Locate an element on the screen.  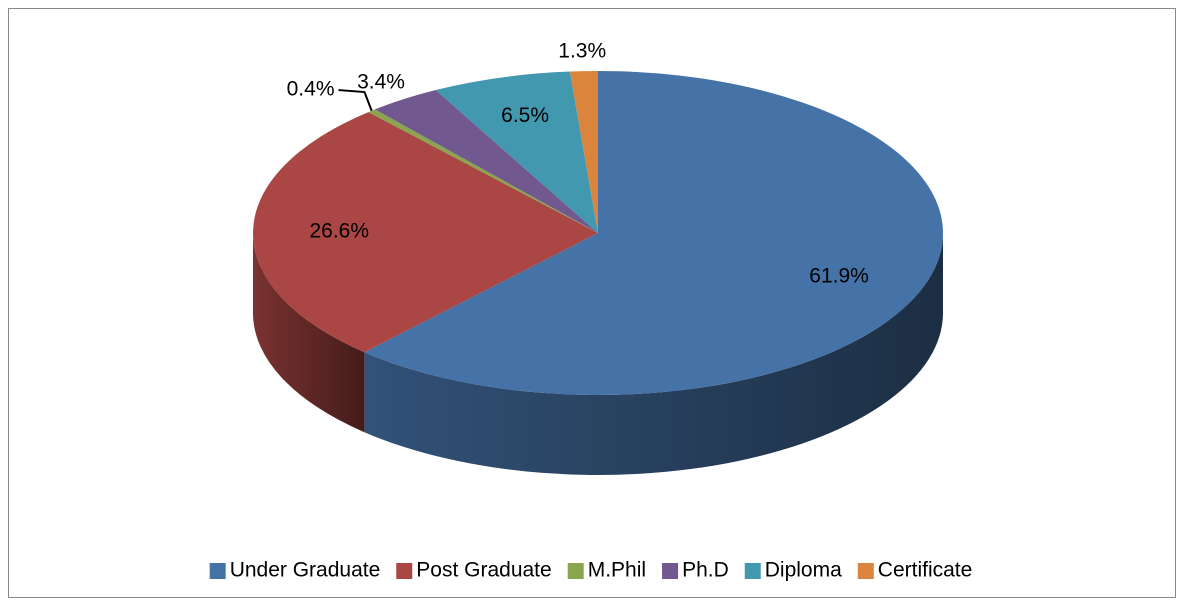
legend-label: M.Phil is located at coordinates (617, 570).